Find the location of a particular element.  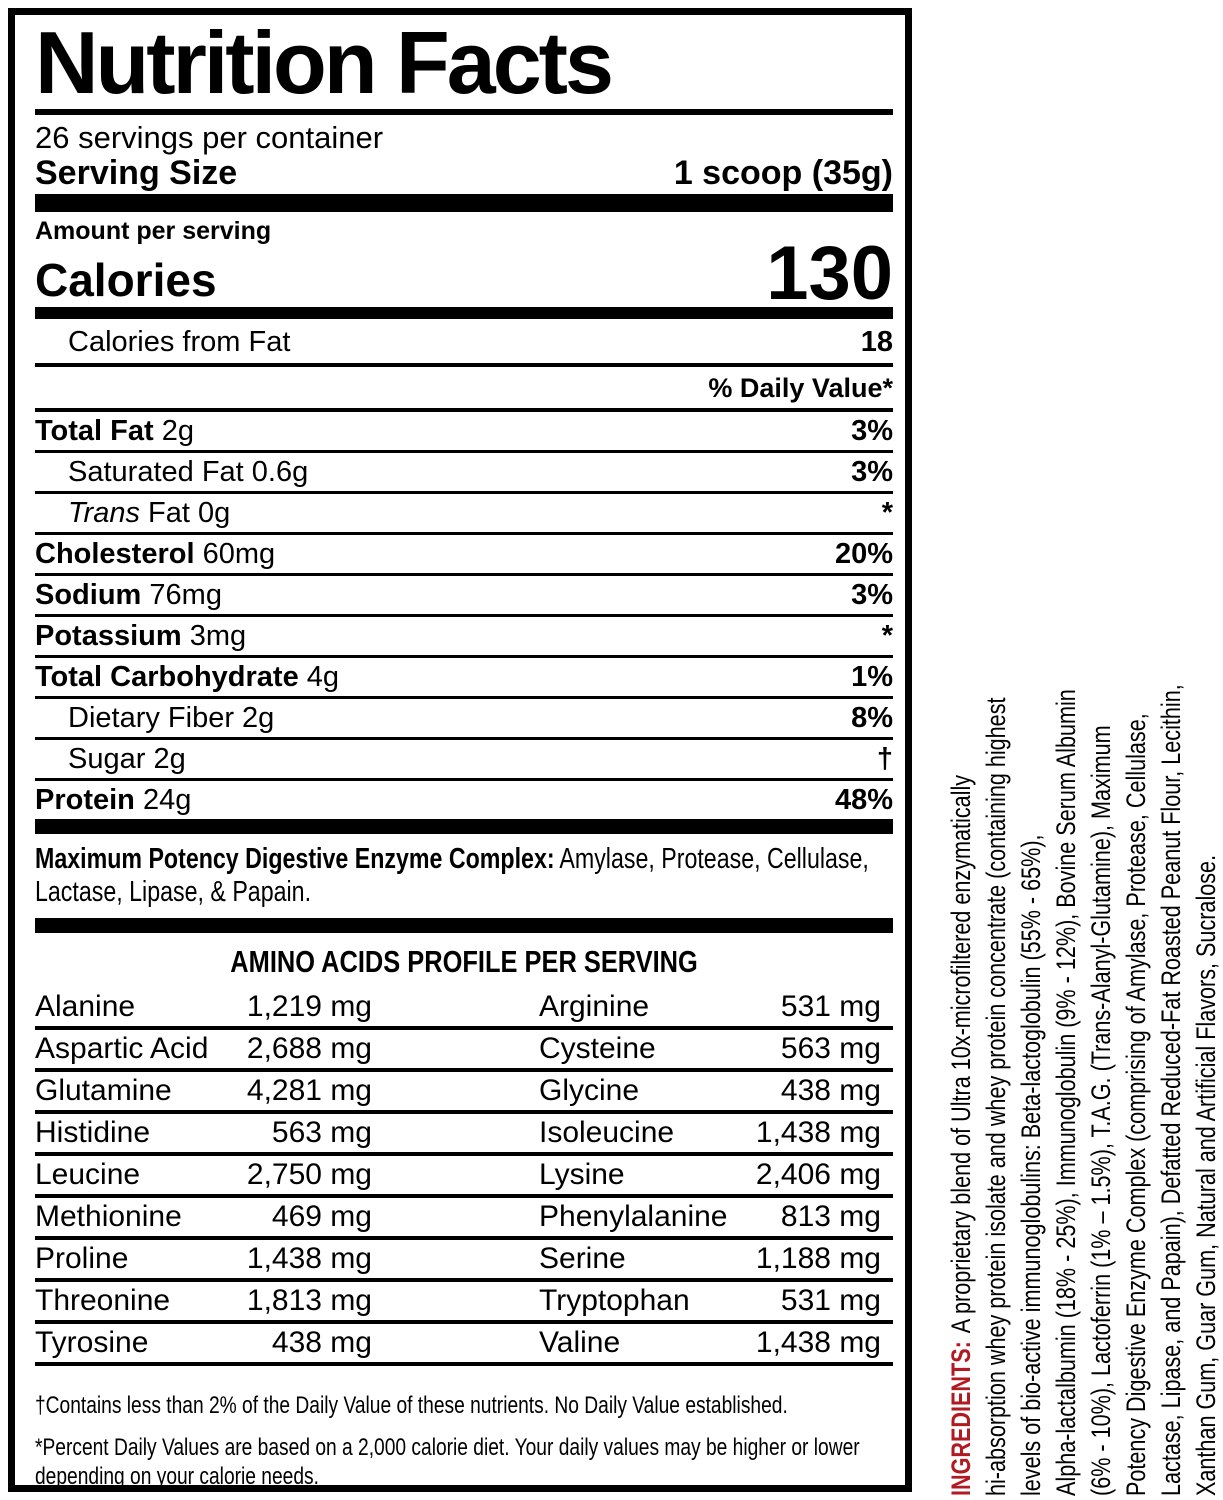

amino-name: Serine is located at coordinates (582, 1259).